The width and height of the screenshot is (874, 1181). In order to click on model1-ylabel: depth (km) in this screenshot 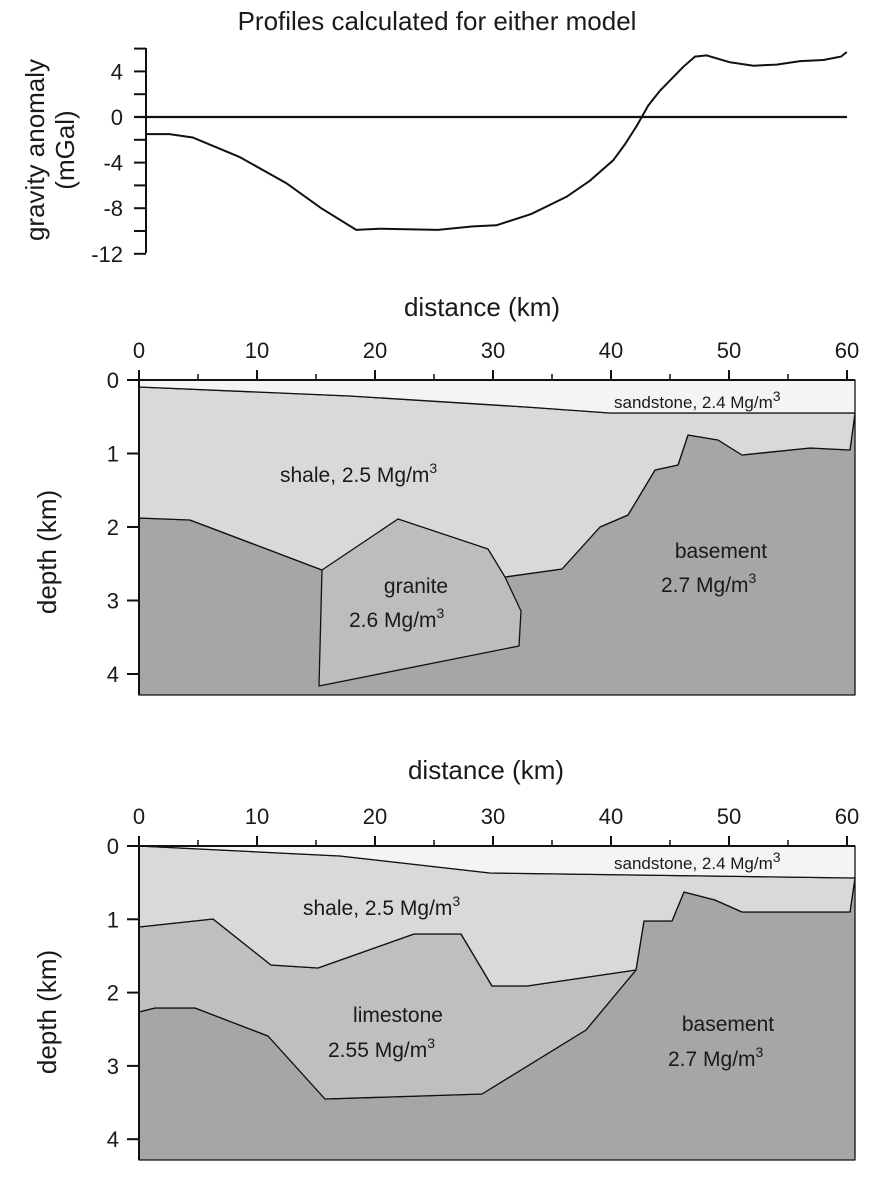, I will do `click(47, 552)`.